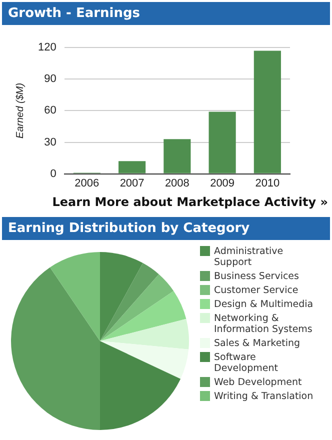 This screenshot has width=332, height=440. Describe the element at coordinates (258, 382) in the screenshot. I see `legend-label: Web Development` at that location.